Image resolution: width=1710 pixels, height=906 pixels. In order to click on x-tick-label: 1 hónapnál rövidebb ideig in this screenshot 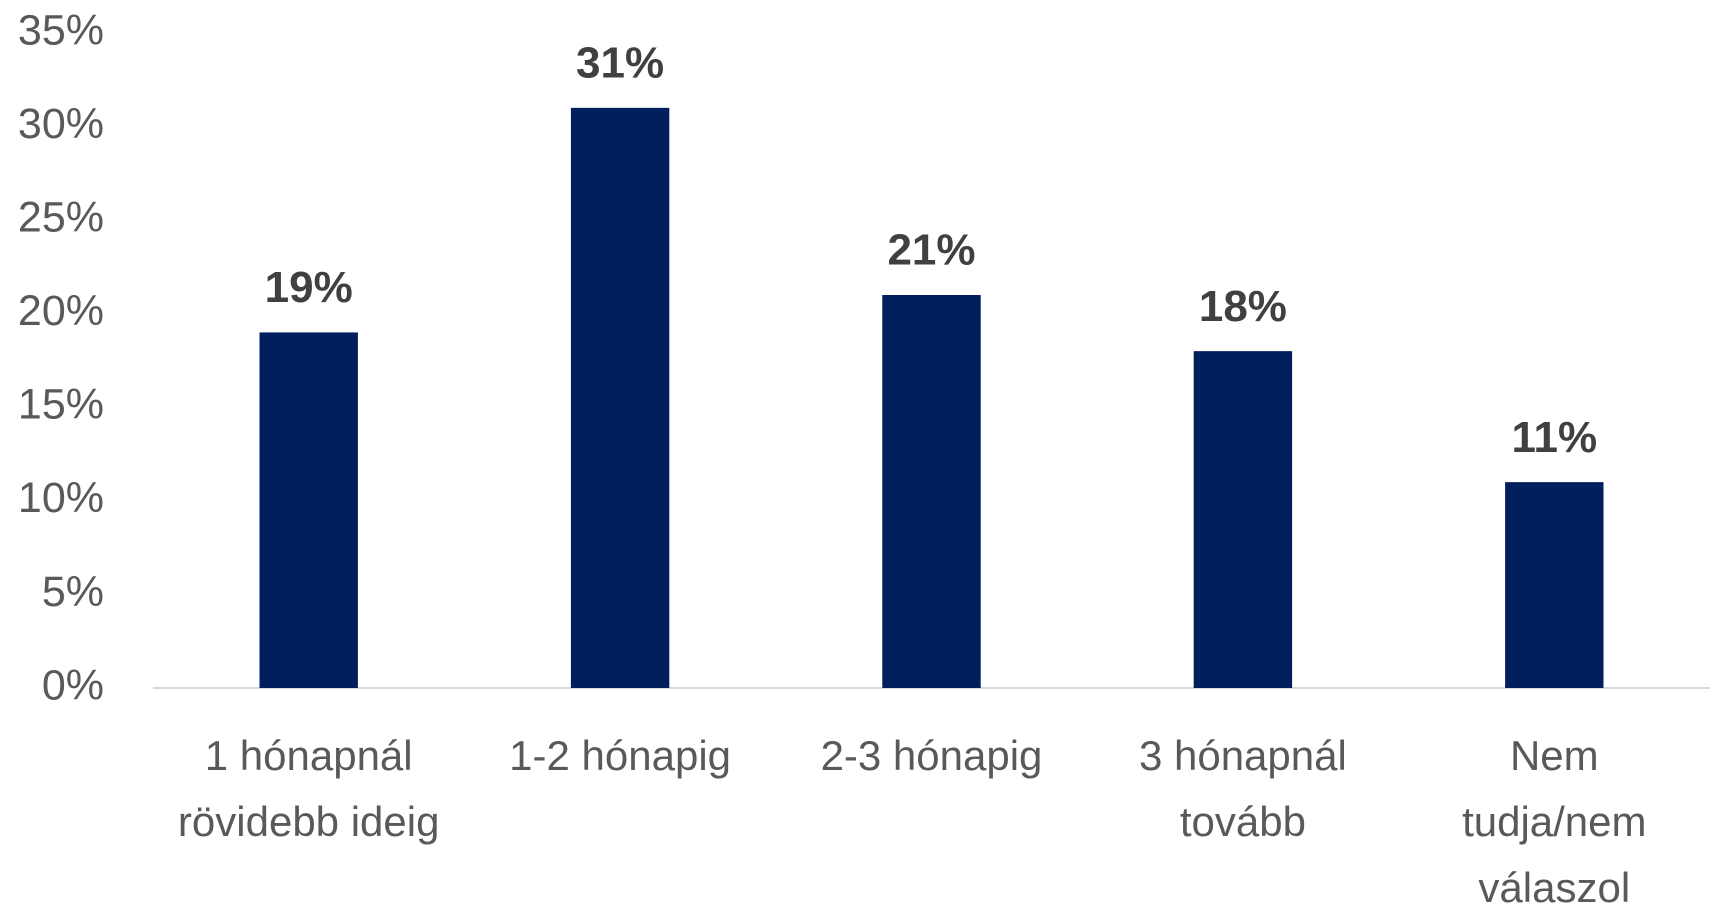, I will do `click(308, 788)`.